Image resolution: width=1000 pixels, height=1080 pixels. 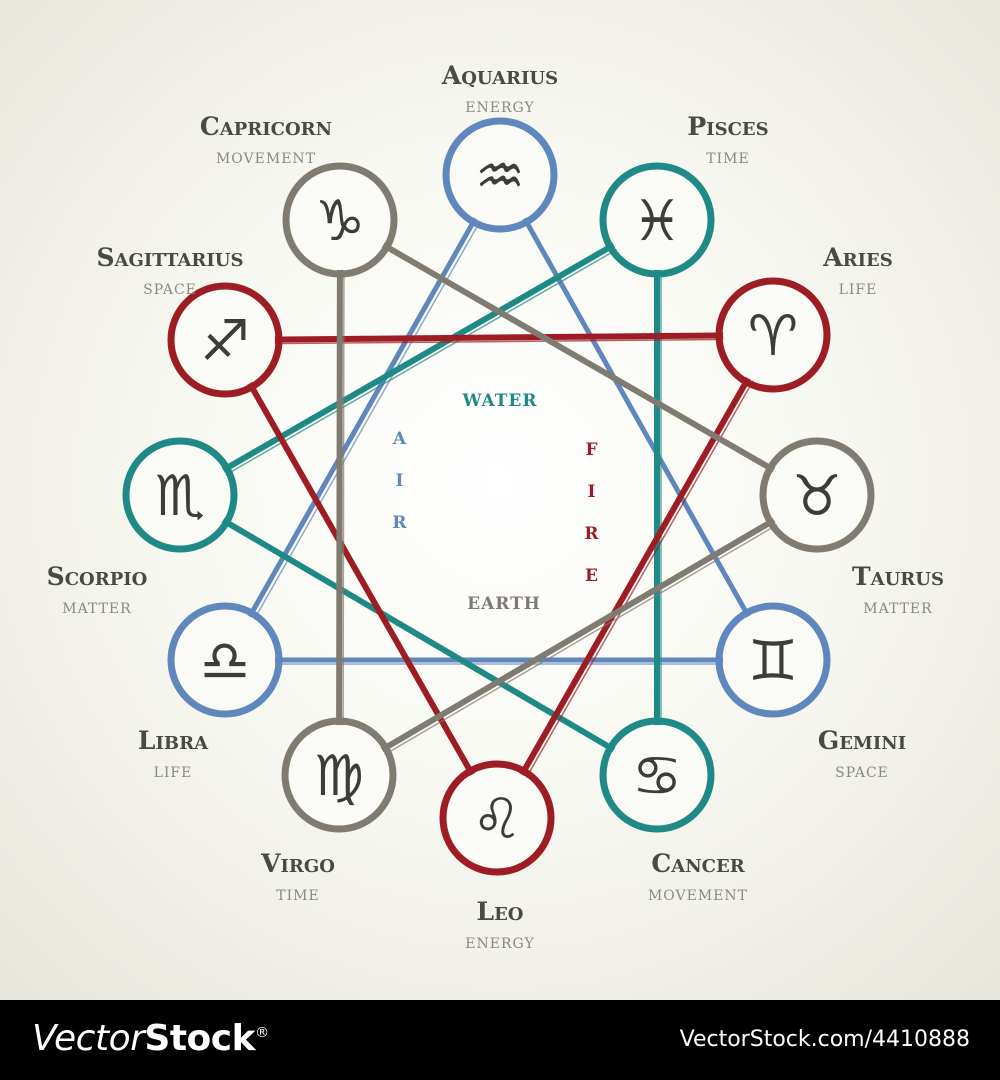 What do you see at coordinates (858, 290) in the screenshot?
I see `sign-quality-aries: LIFE` at bounding box center [858, 290].